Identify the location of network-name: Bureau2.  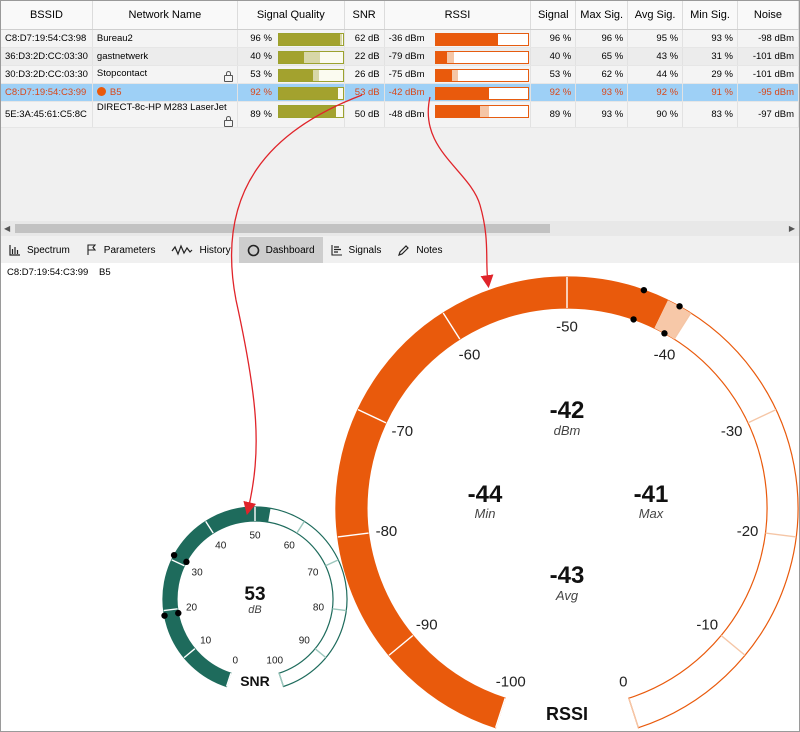
(114, 38).